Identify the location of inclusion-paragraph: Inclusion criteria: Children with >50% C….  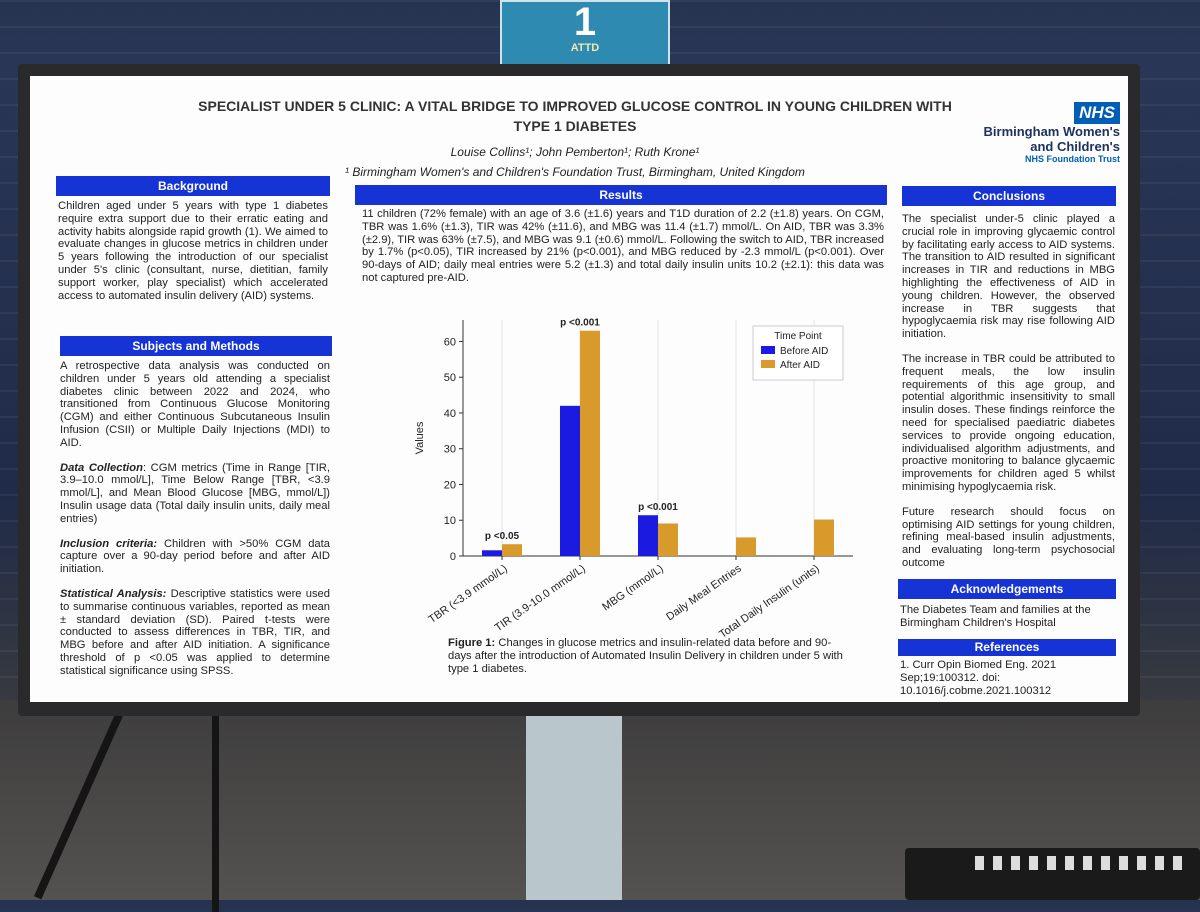
(195, 557).